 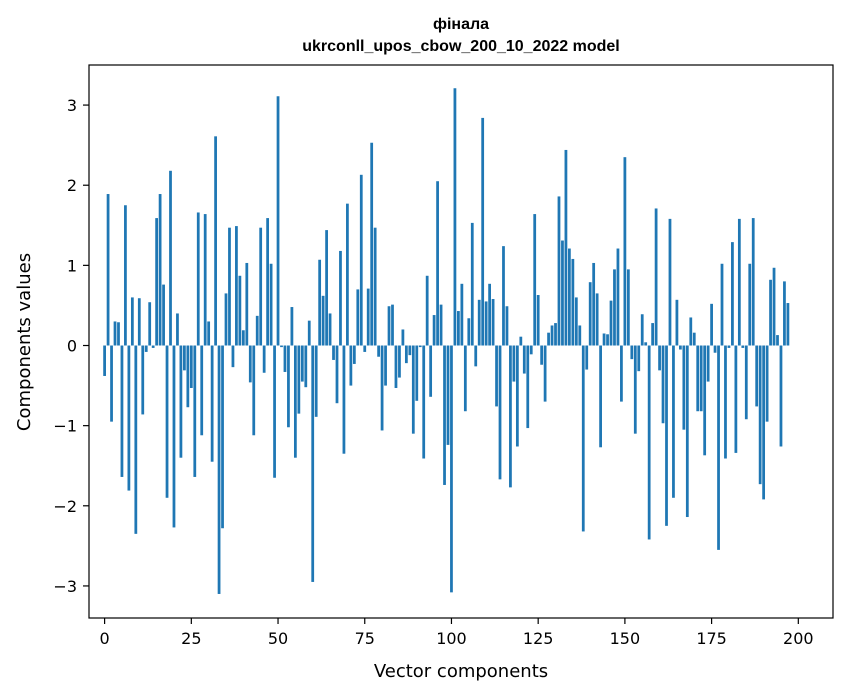 What do you see at coordinates (461, 671) in the screenshot?
I see `x-axis-label: Vector components` at bounding box center [461, 671].